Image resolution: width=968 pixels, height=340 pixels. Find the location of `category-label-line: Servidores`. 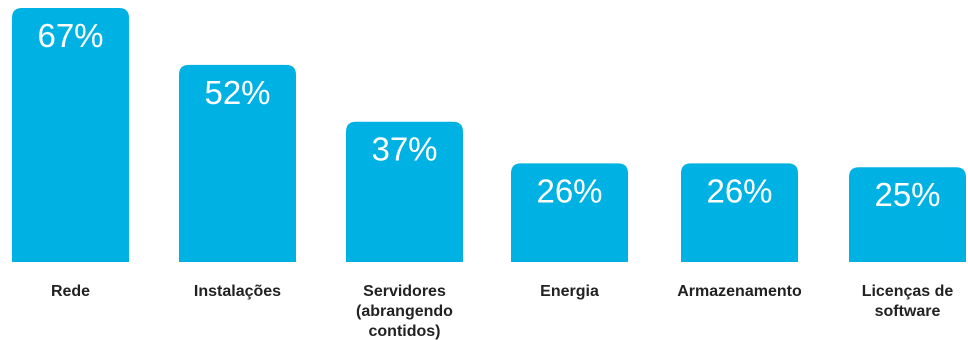

category-label-line: Servidores is located at coordinates (404, 291).